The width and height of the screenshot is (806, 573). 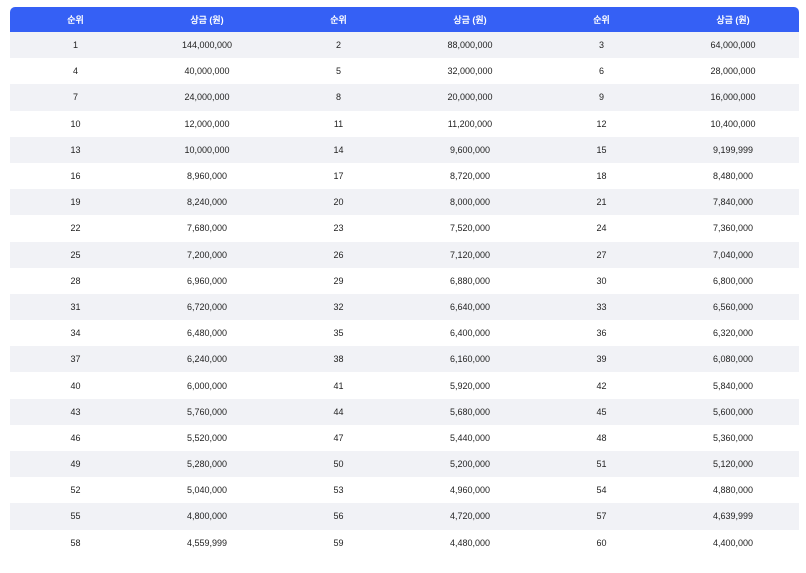 What do you see at coordinates (338, 411) in the screenshot?
I see `rank-cell: 44` at bounding box center [338, 411].